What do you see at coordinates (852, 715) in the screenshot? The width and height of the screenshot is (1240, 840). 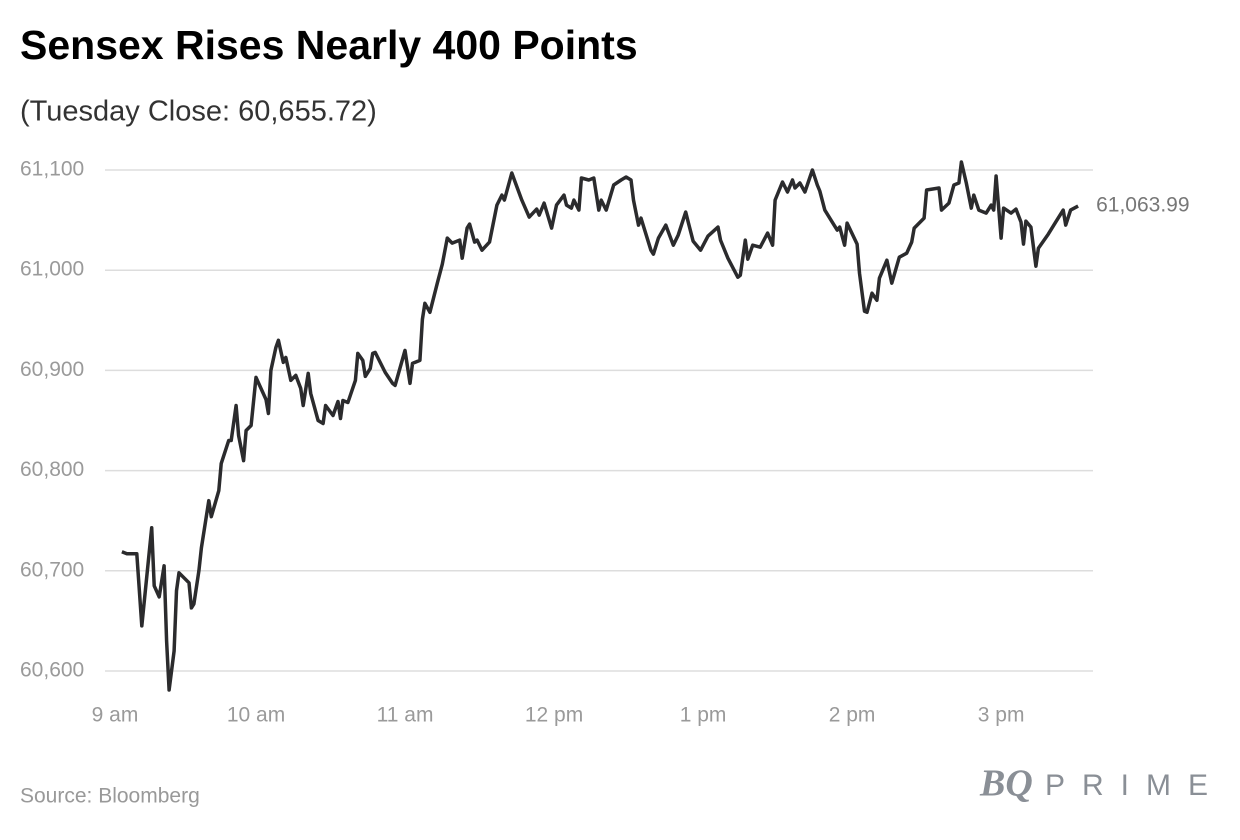 I see `x-tick-label: 2 pm` at bounding box center [852, 715].